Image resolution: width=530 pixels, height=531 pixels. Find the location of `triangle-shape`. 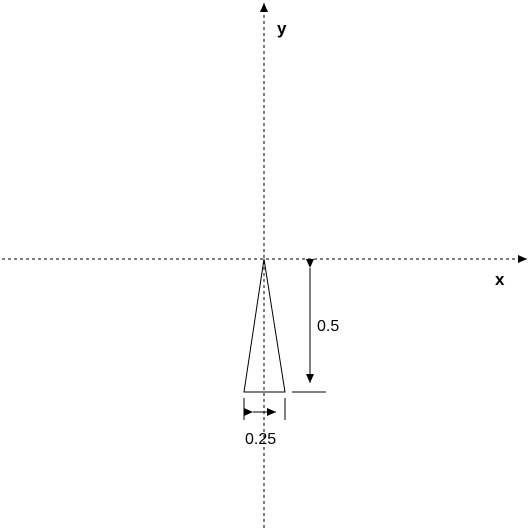

triangle-shape is located at coordinates (264, 325).